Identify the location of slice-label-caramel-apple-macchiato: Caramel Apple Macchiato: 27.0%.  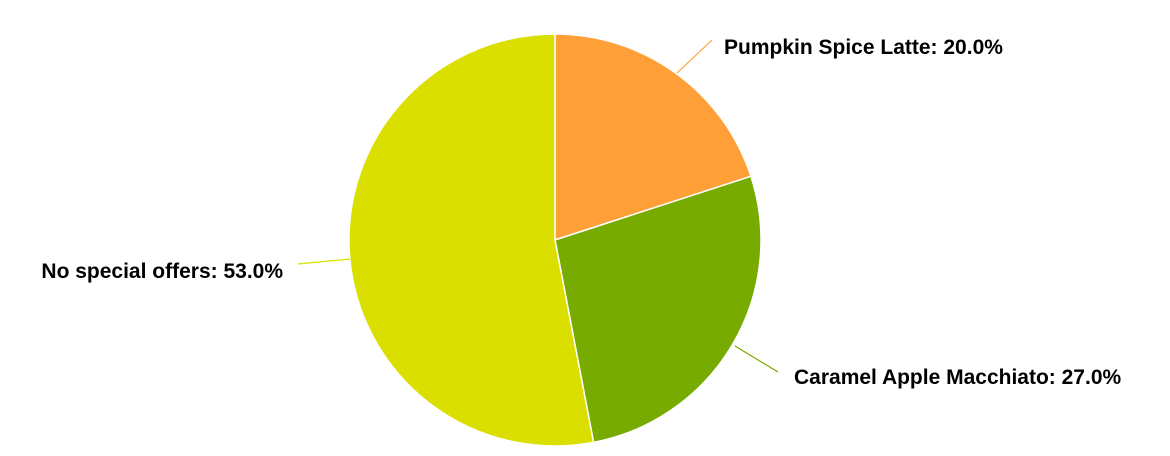
(957, 377).